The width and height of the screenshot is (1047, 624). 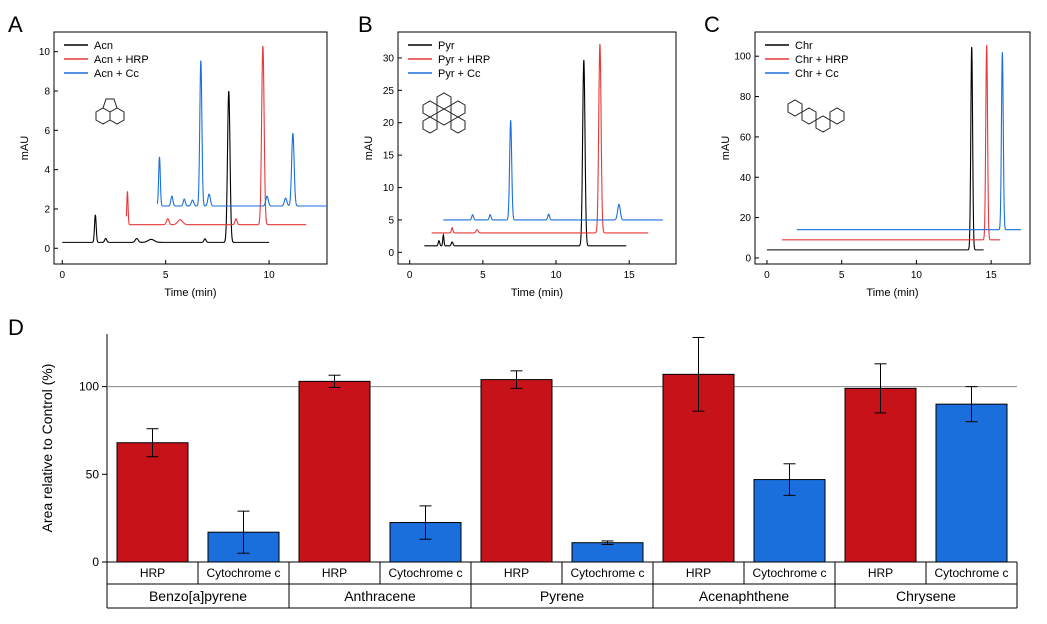 What do you see at coordinates (630, 275) in the screenshot?
I see `x-tick-label-b: 15` at bounding box center [630, 275].